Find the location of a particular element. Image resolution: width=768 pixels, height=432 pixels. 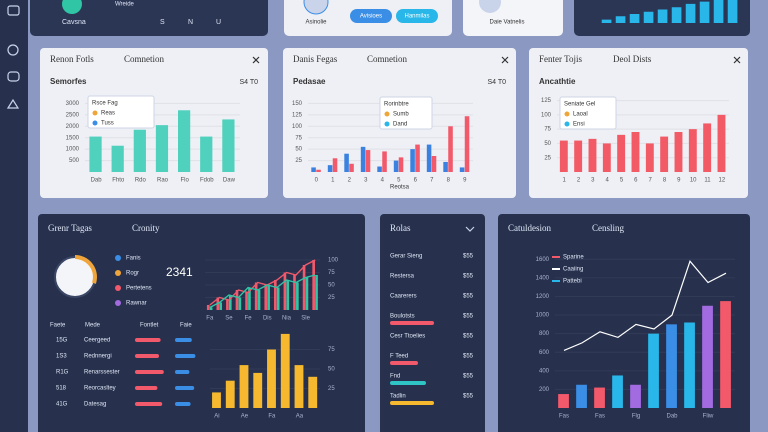

legend-label: Dand is located at coordinates (400, 125).